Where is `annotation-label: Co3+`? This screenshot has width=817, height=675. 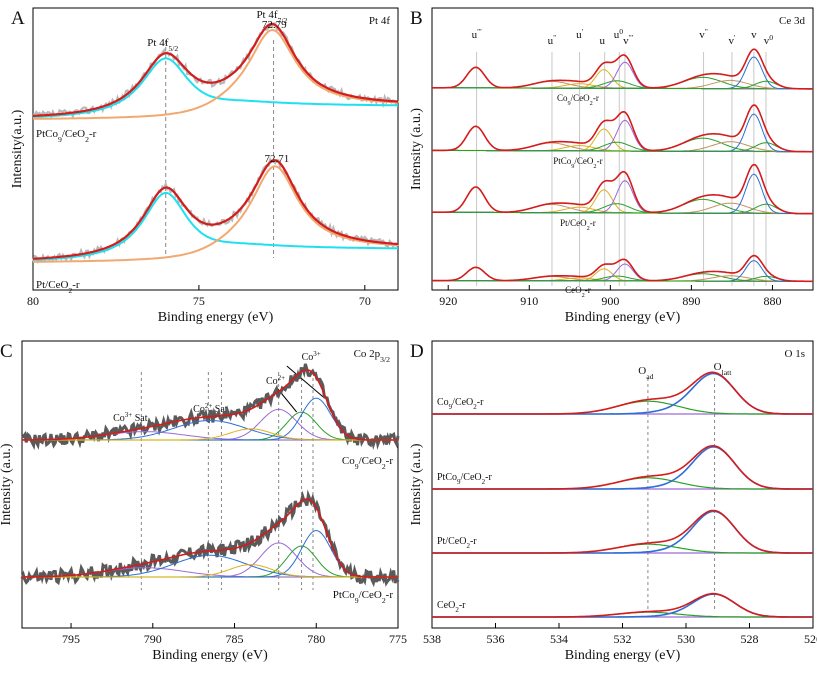
annotation-label: Co3+ is located at coordinates (311, 356).